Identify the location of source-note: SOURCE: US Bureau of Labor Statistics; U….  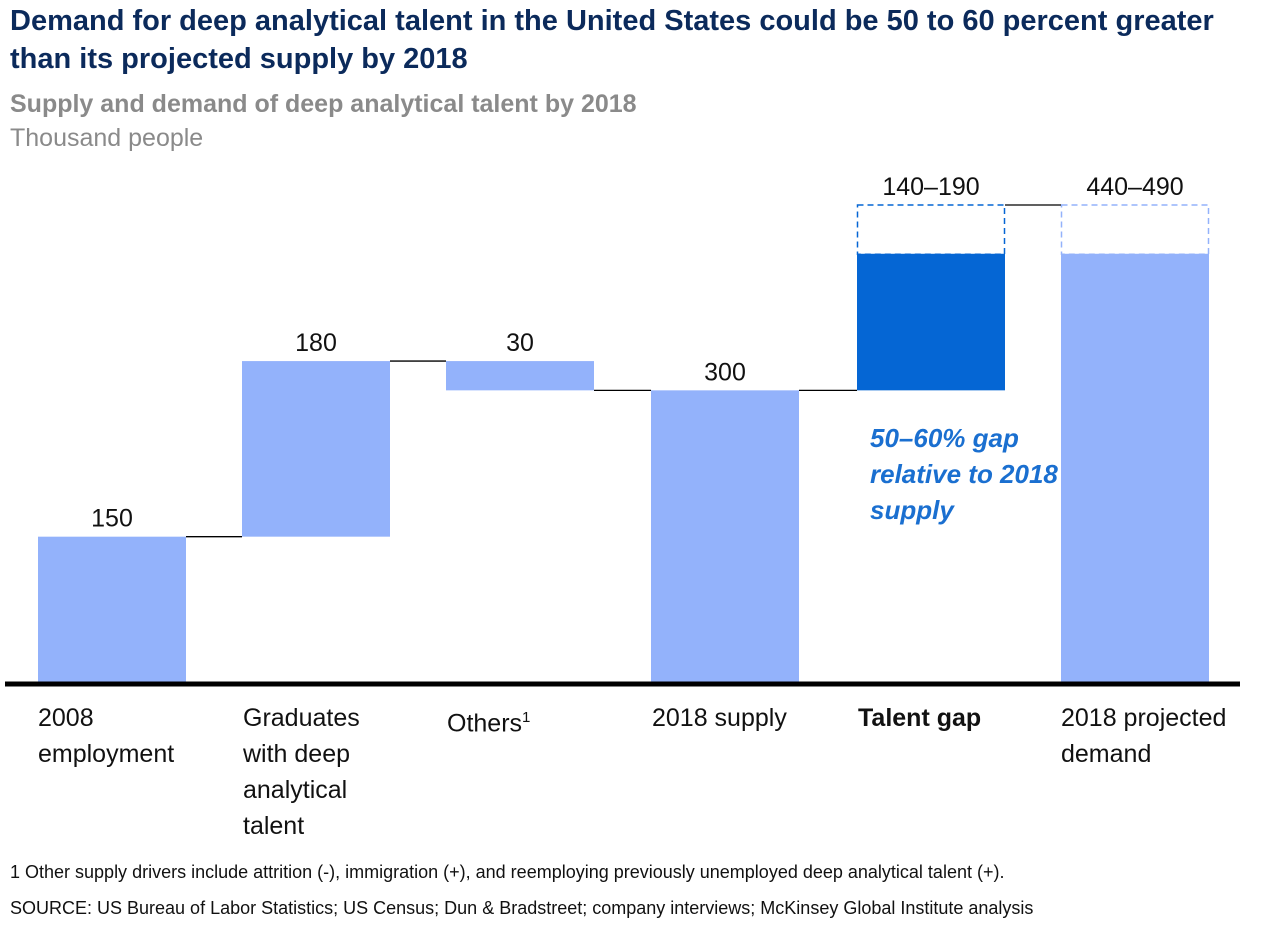
(522, 908).